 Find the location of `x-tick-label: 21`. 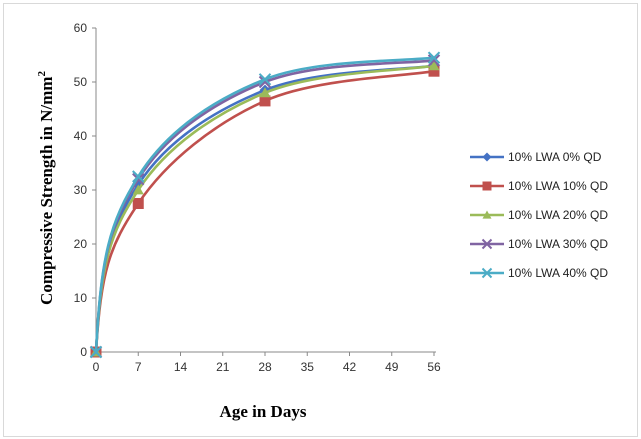

x-tick-label: 21 is located at coordinates (223, 367).